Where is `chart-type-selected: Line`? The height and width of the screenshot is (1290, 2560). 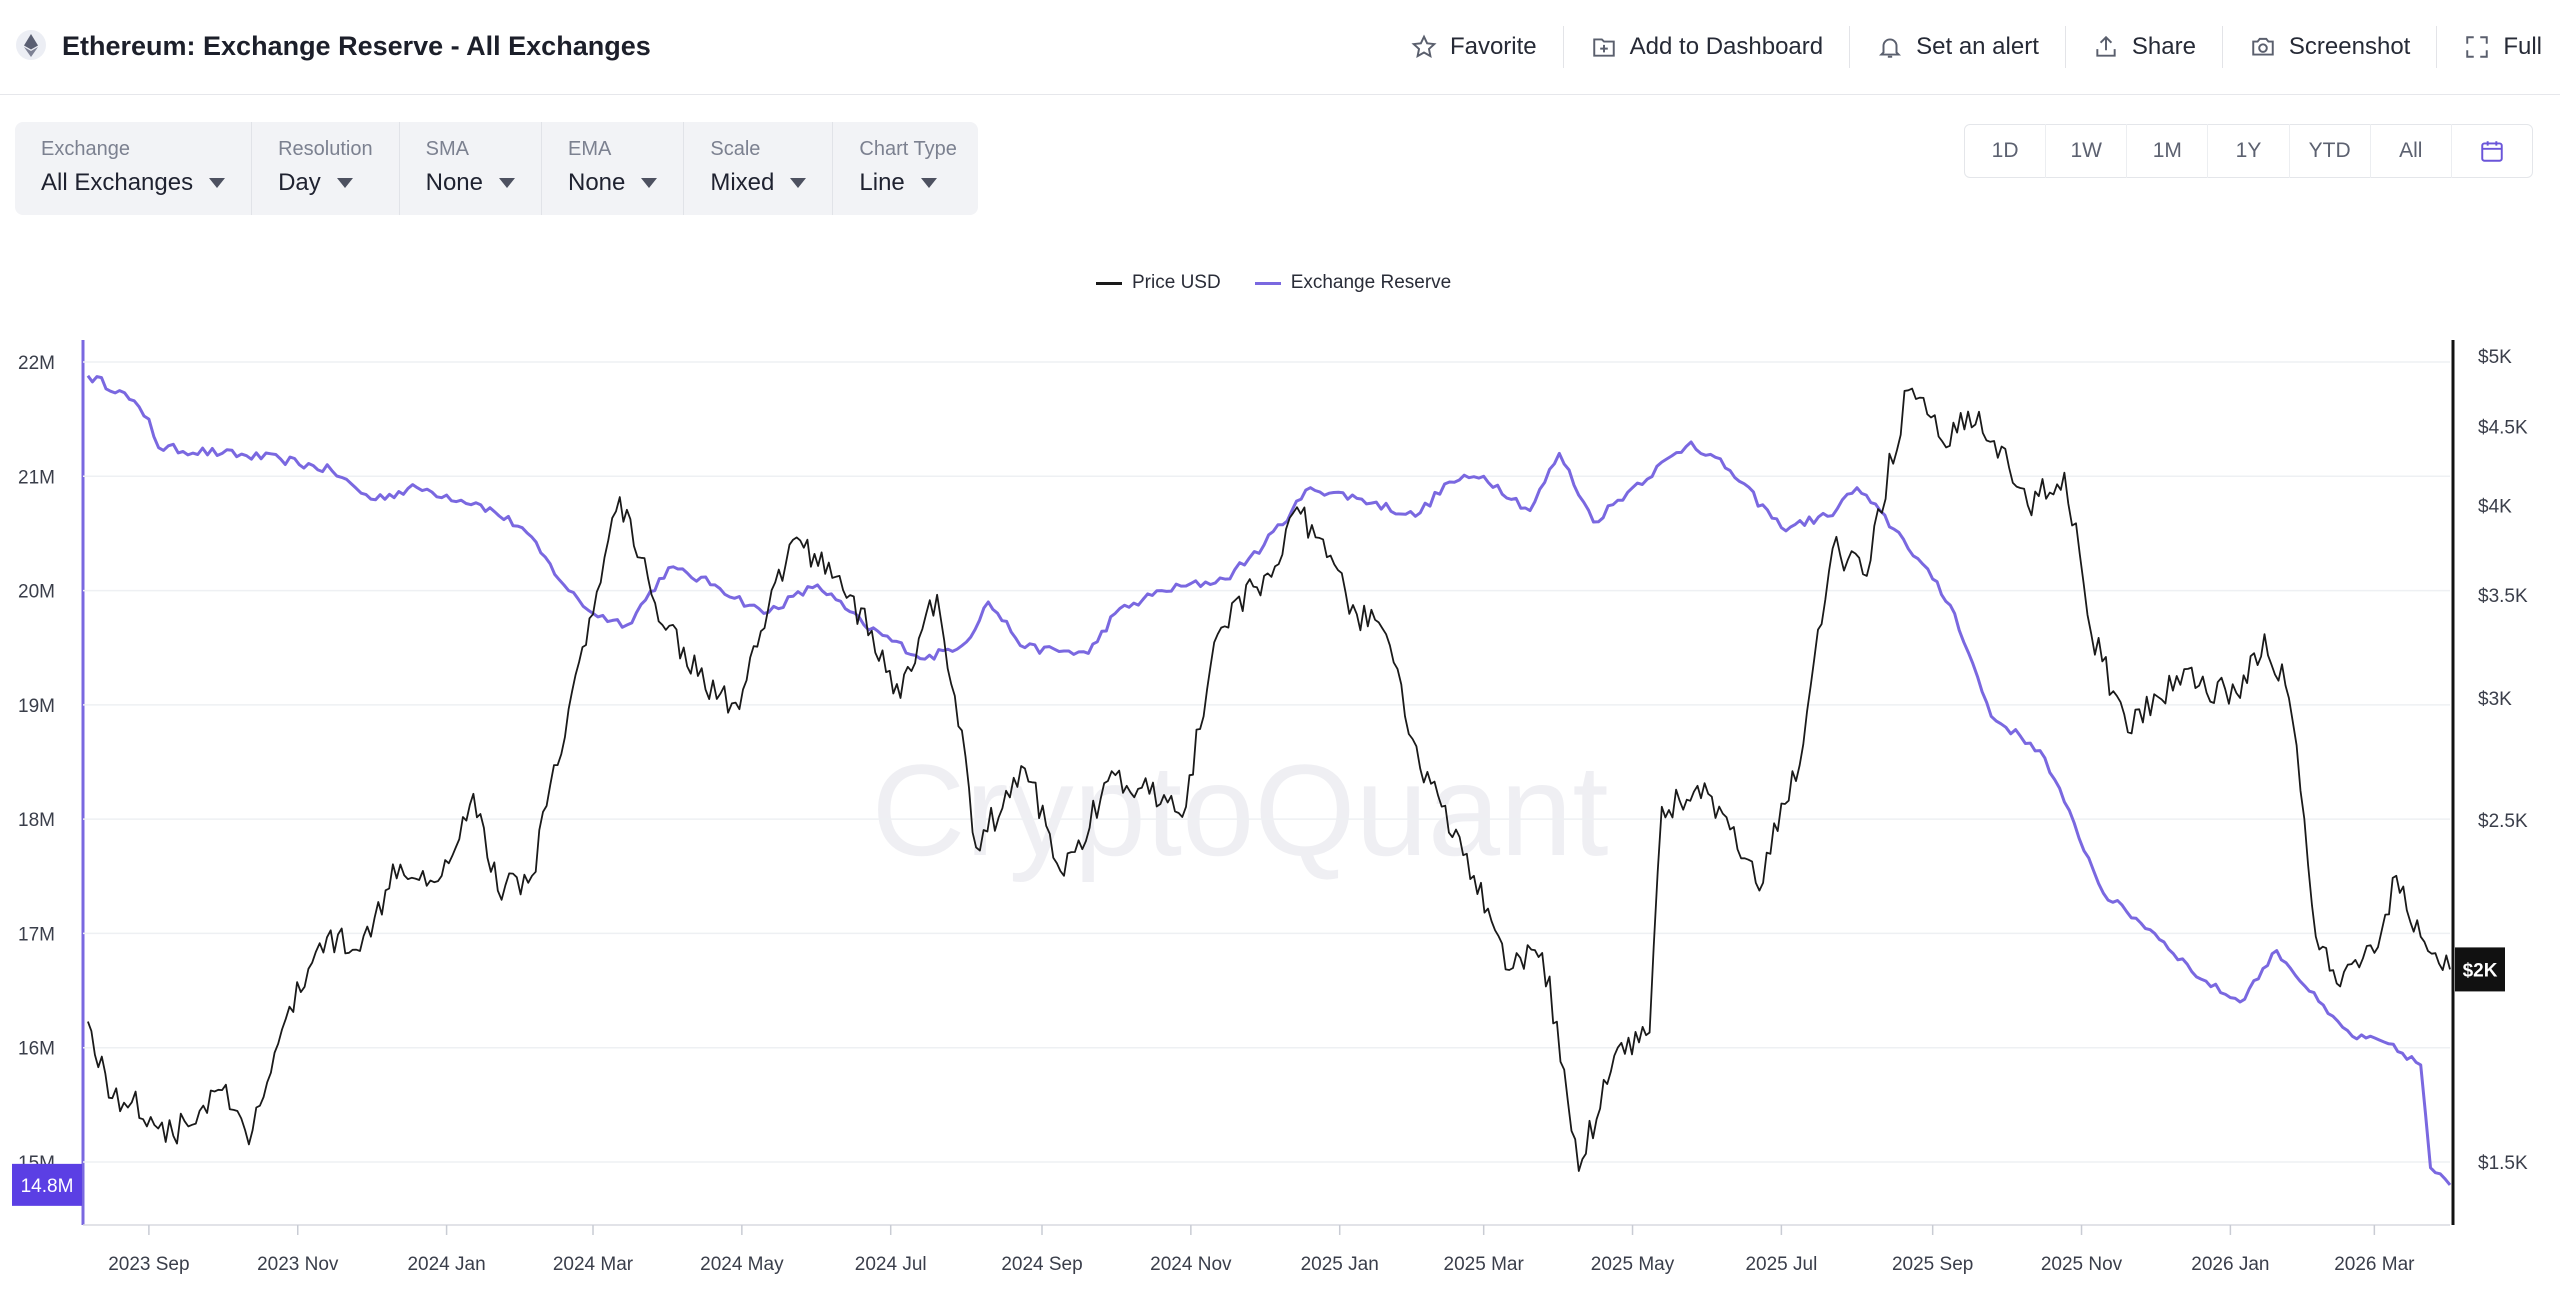 chart-type-selected: Line is located at coordinates (882, 182).